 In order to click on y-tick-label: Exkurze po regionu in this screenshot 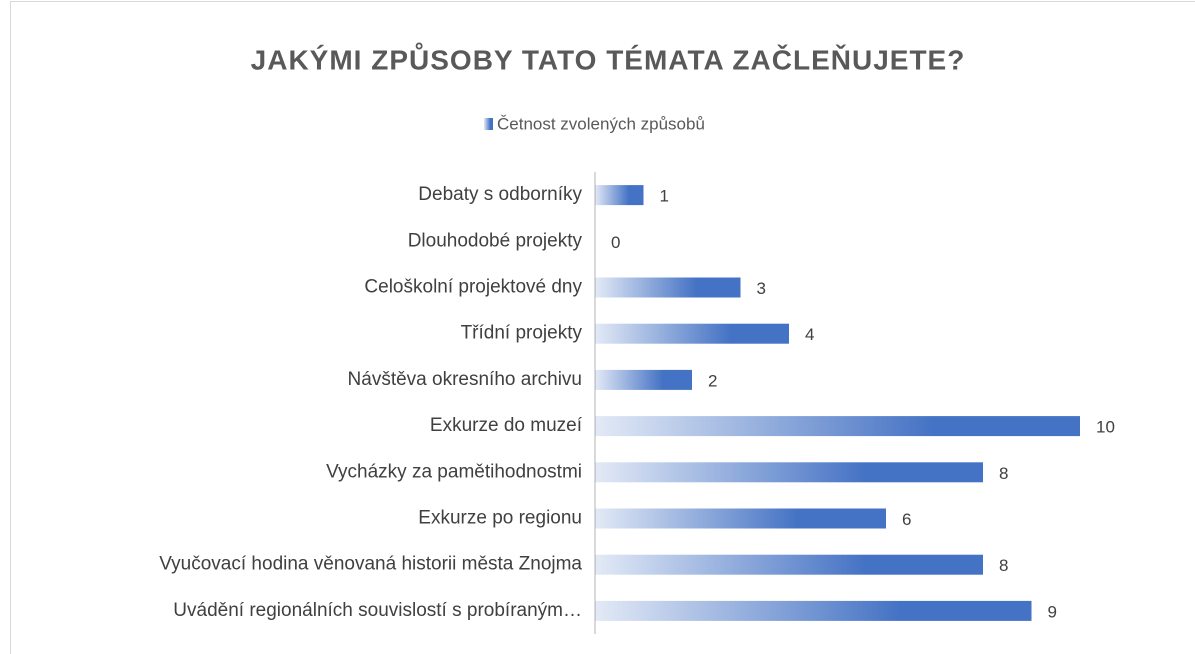, I will do `click(500, 518)`.